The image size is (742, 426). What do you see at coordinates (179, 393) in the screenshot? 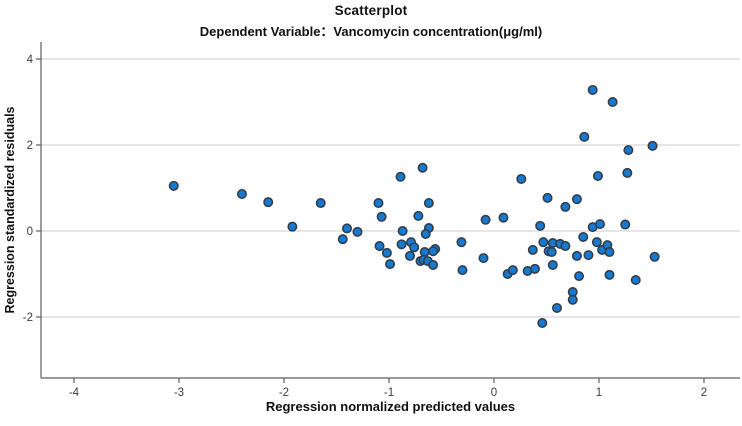
I see `x-tick-label: -3` at bounding box center [179, 393].